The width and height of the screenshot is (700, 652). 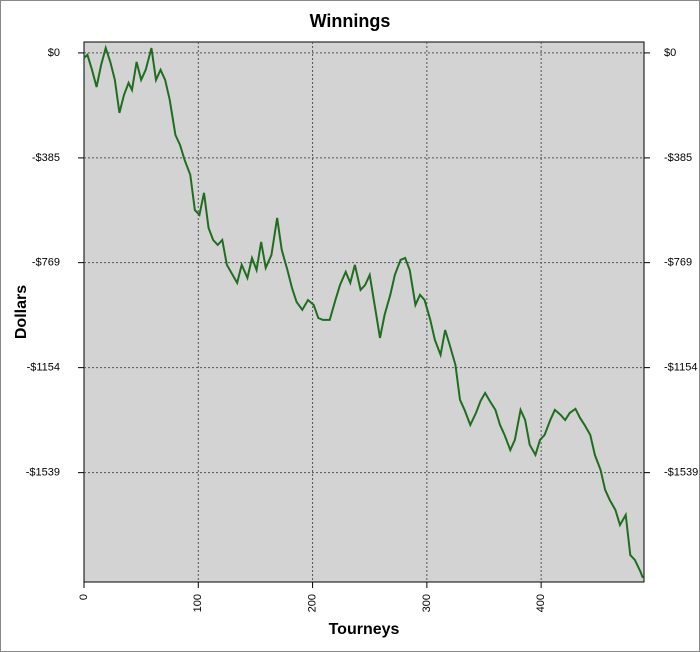 What do you see at coordinates (43, 473) in the screenshot?
I see `y-tick-label: -$1539` at bounding box center [43, 473].